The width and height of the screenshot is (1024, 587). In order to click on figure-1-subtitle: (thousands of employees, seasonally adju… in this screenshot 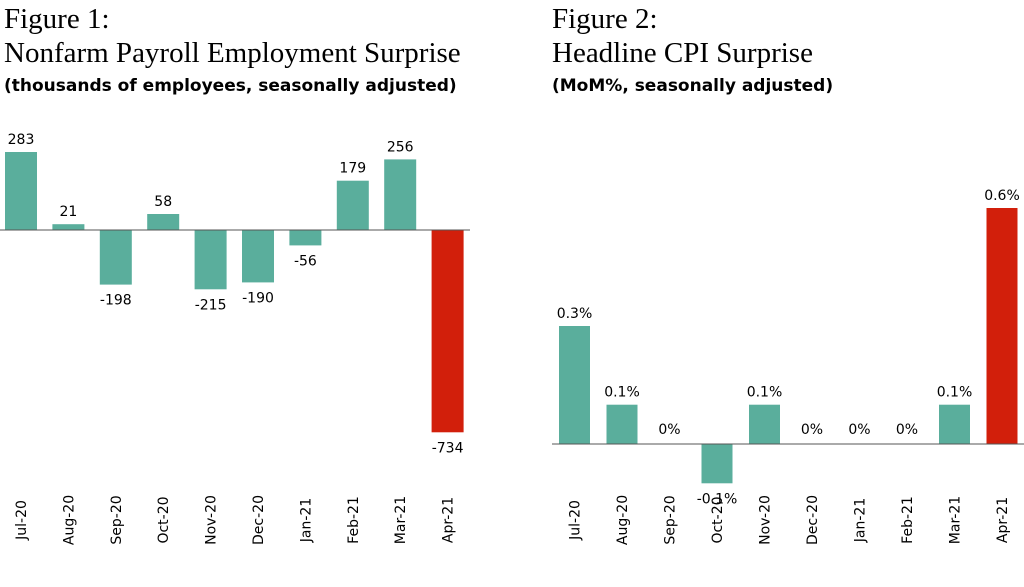, I will do `click(230, 86)`.